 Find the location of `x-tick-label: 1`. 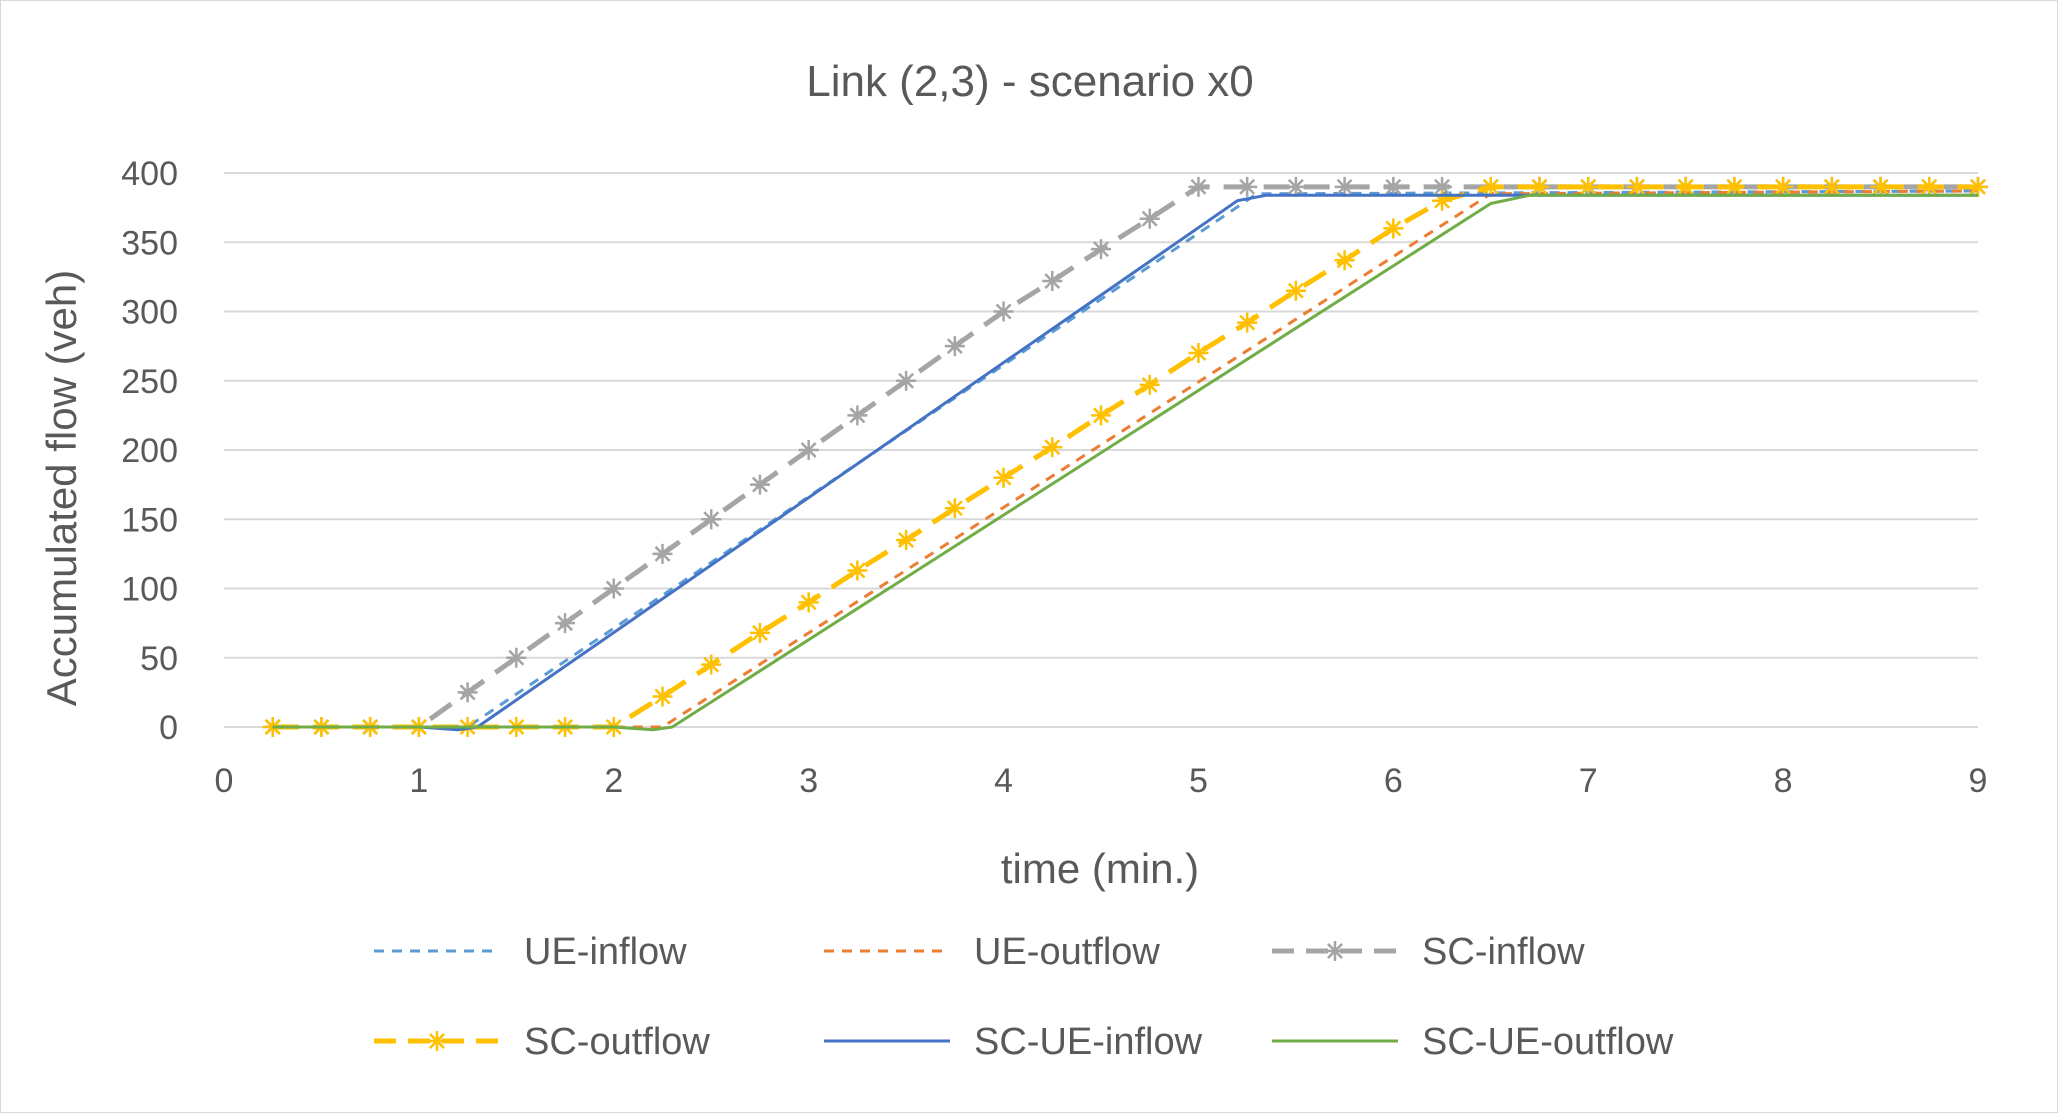

x-tick-label: 1 is located at coordinates (418, 781).